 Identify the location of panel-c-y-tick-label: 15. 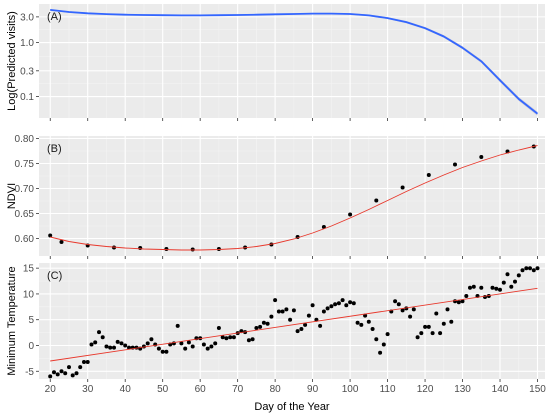
(29, 269).